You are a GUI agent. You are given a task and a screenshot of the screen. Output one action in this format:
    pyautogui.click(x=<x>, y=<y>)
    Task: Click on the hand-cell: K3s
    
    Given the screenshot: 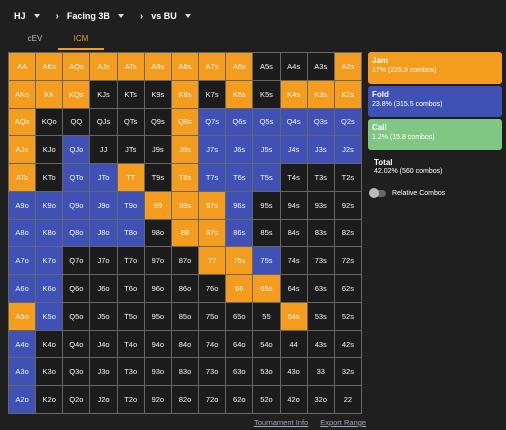 What is the action you would take?
    pyautogui.click(x=320, y=94)
    